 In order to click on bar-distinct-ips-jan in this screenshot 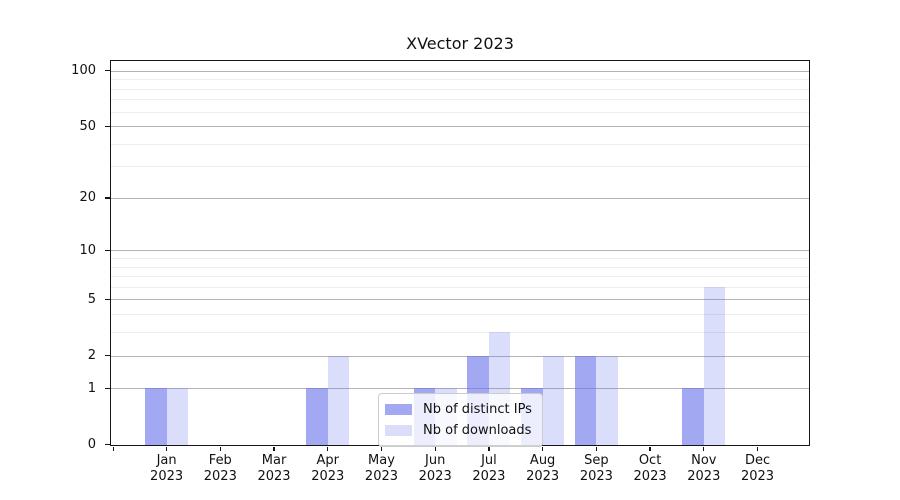, I will do `click(156, 417)`.